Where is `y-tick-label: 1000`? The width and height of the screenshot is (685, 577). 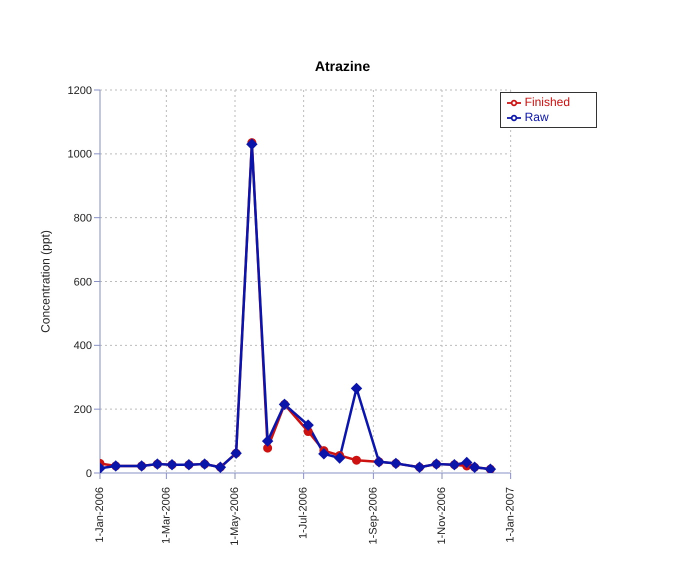 y-tick-label: 1000 is located at coordinates (80, 154).